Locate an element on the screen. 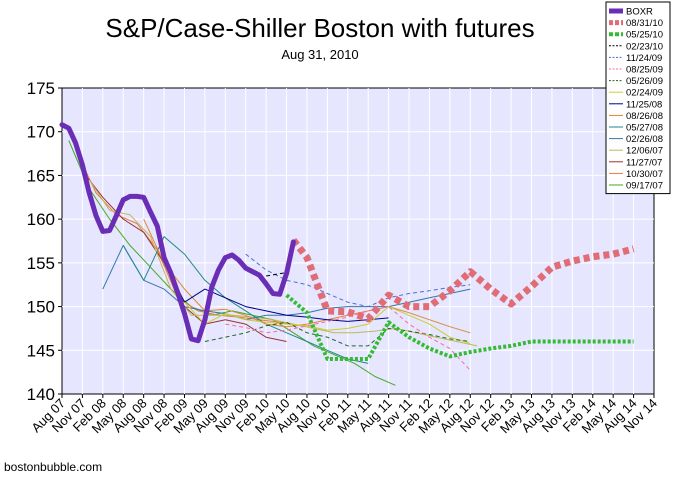  legend-label: 05/26/09 is located at coordinates (644, 81).